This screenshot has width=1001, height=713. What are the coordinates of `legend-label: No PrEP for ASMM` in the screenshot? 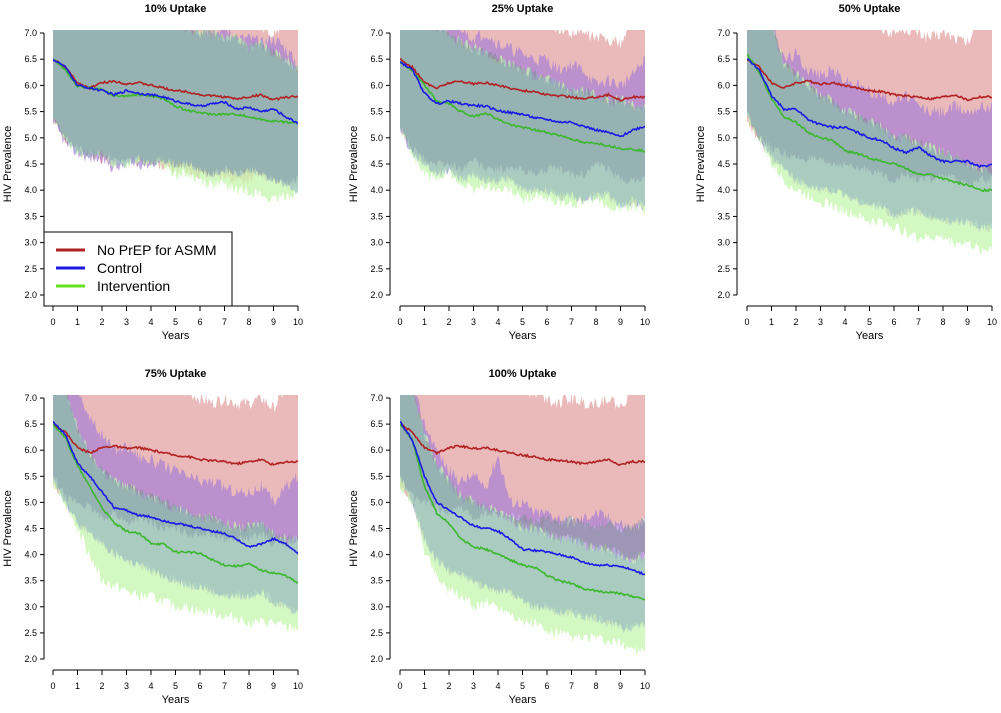 It's located at (157, 250).